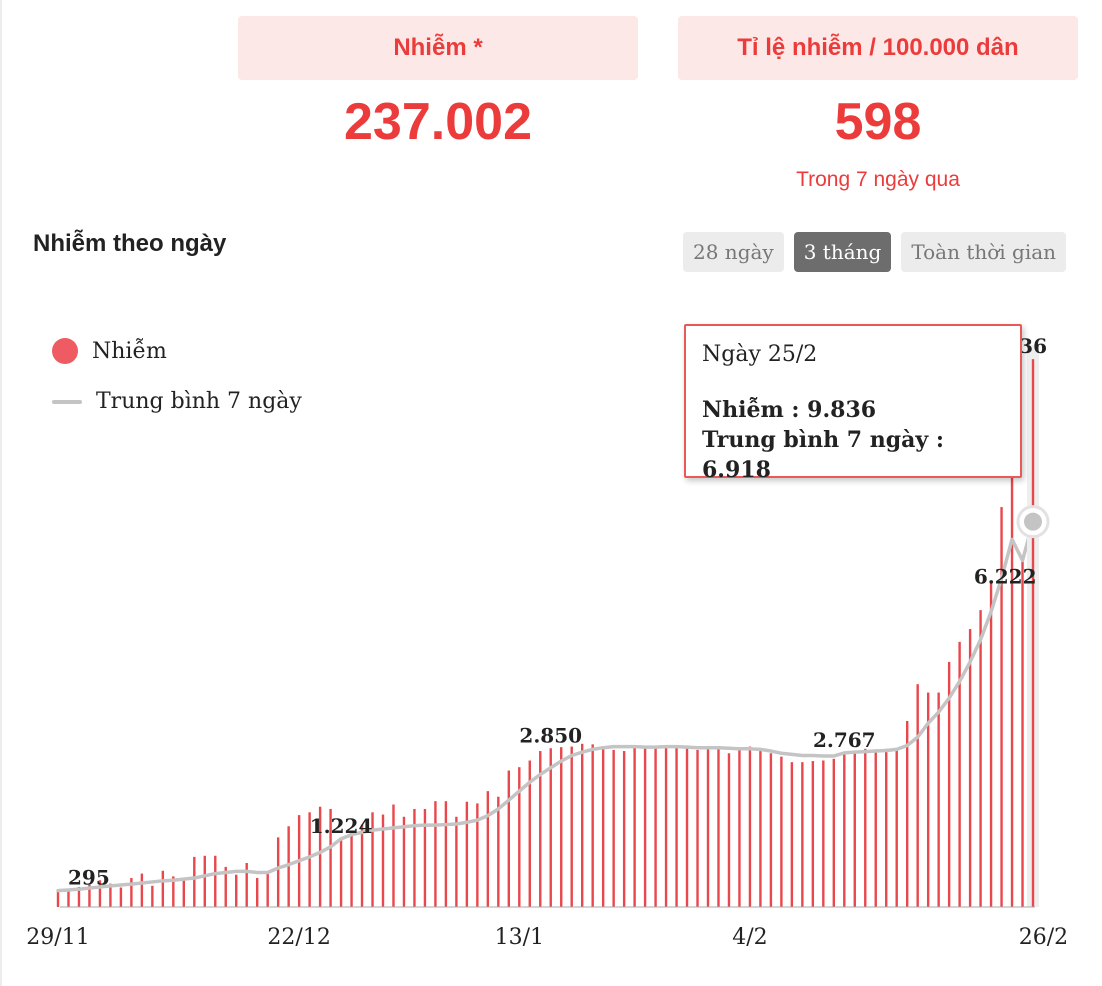 This screenshot has width=1102, height=986. What do you see at coordinates (1033, 521) in the screenshot?
I see `hover-point` at bounding box center [1033, 521].